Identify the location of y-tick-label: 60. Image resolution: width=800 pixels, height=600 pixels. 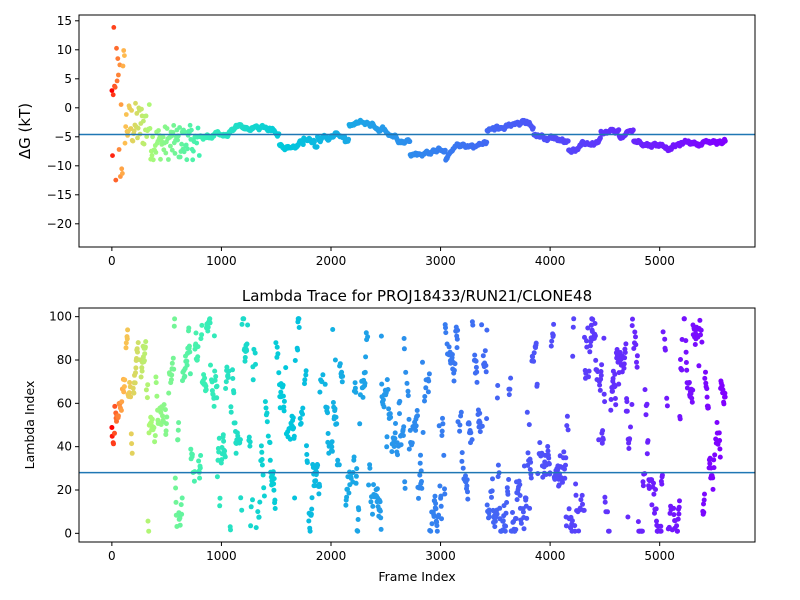
(64, 403).